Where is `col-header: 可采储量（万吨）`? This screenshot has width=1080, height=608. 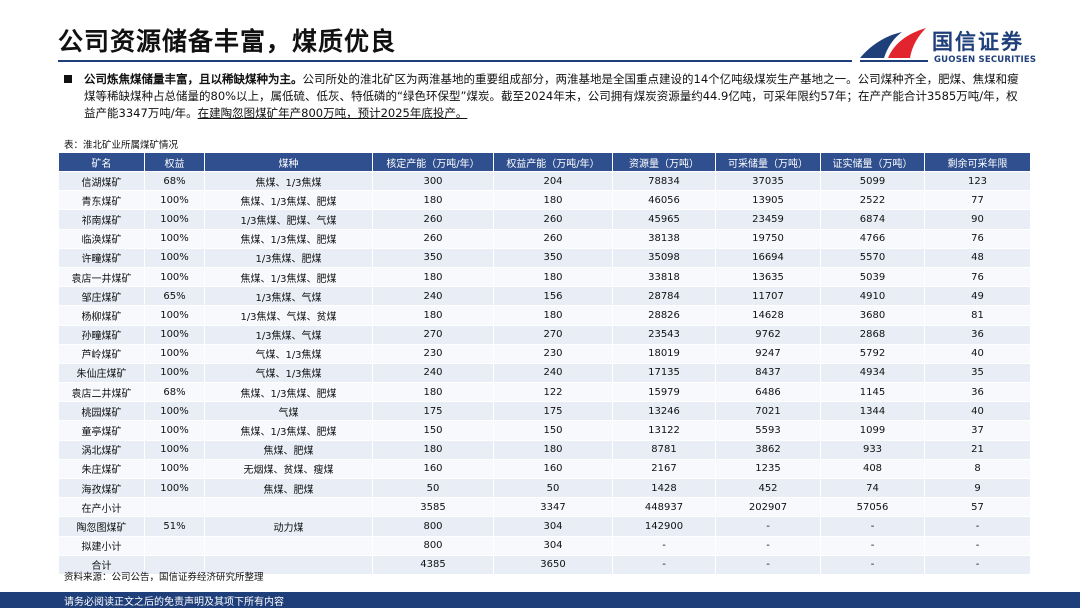 col-header: 可采储量（万吨） is located at coordinates (768, 162).